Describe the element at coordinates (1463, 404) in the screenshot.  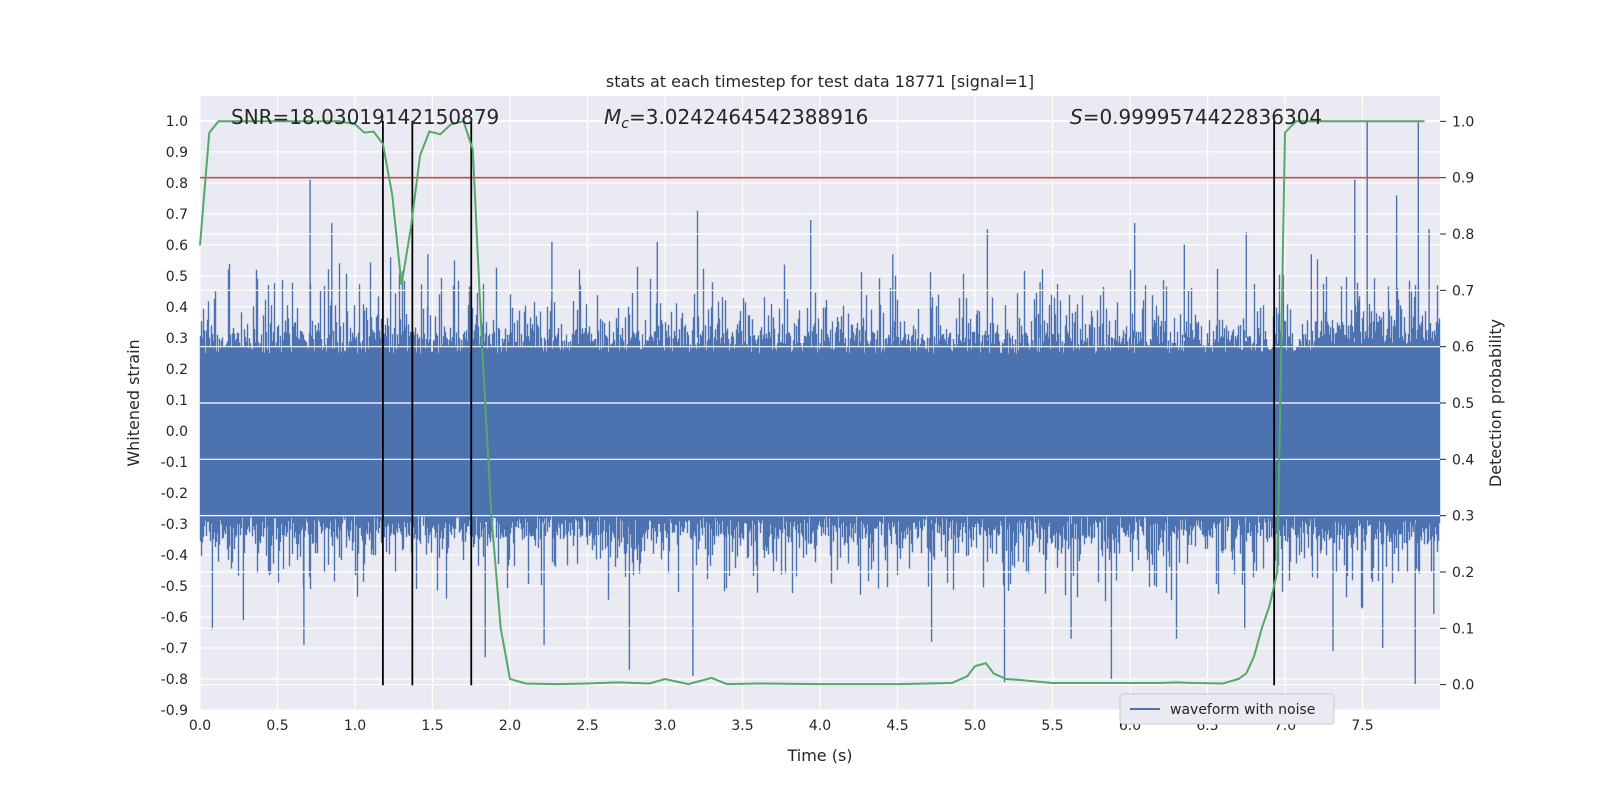
I see `y2-tick-label: 0.5` at that location.